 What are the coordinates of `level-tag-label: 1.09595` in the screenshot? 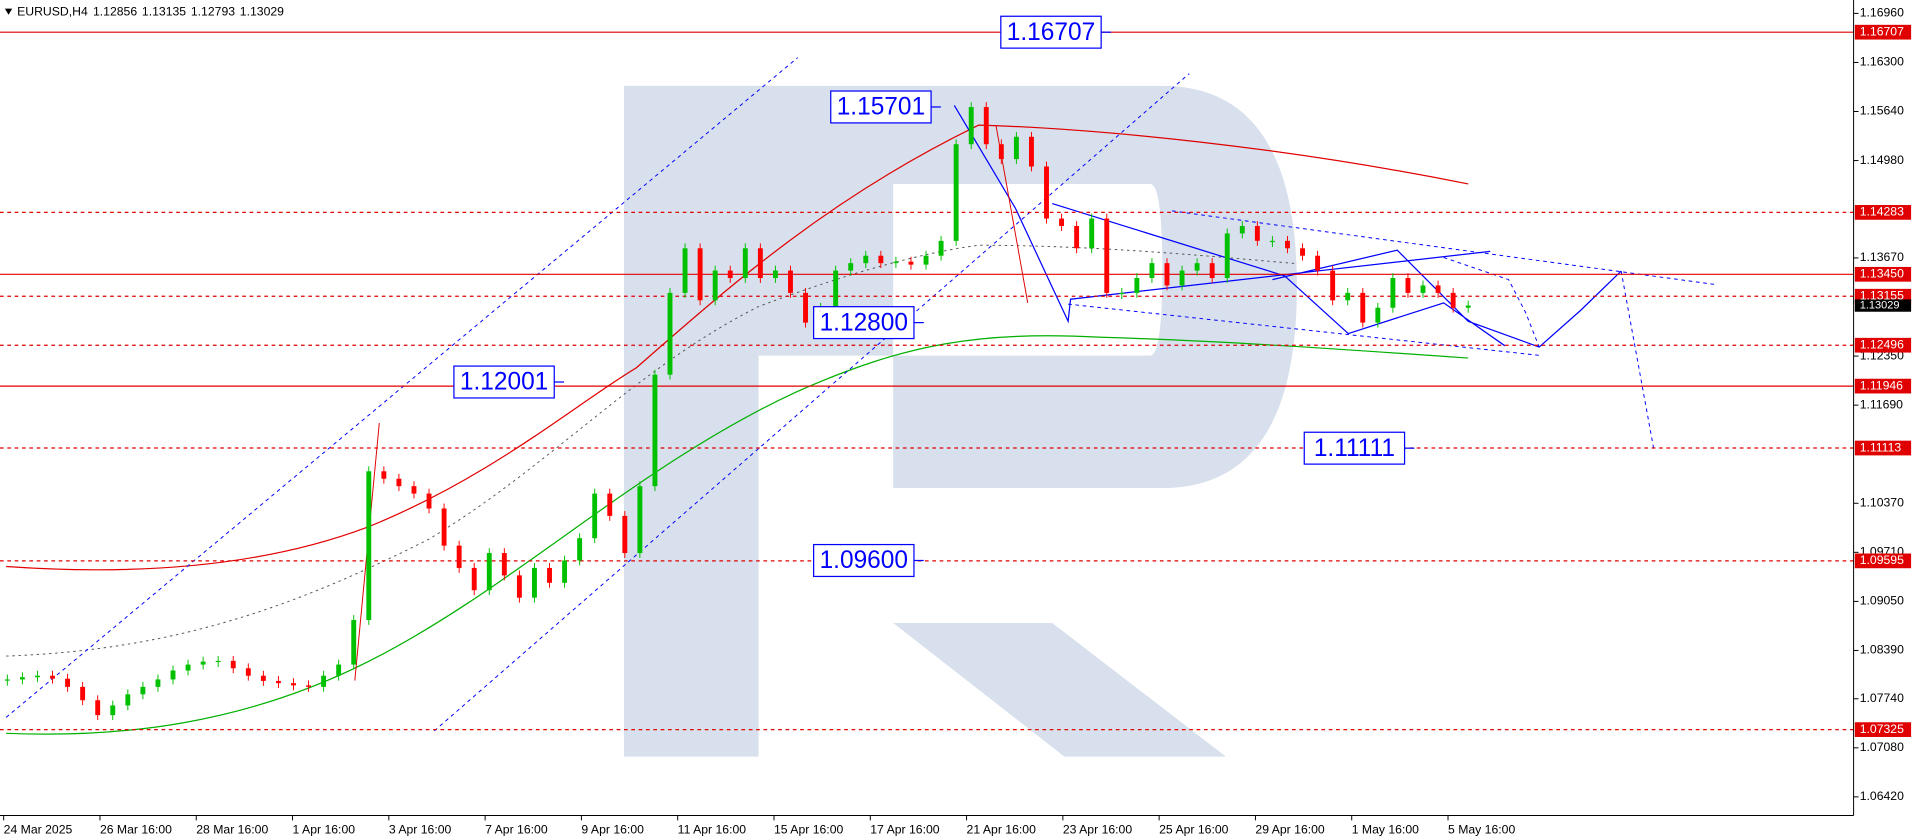 It's located at (1882, 560).